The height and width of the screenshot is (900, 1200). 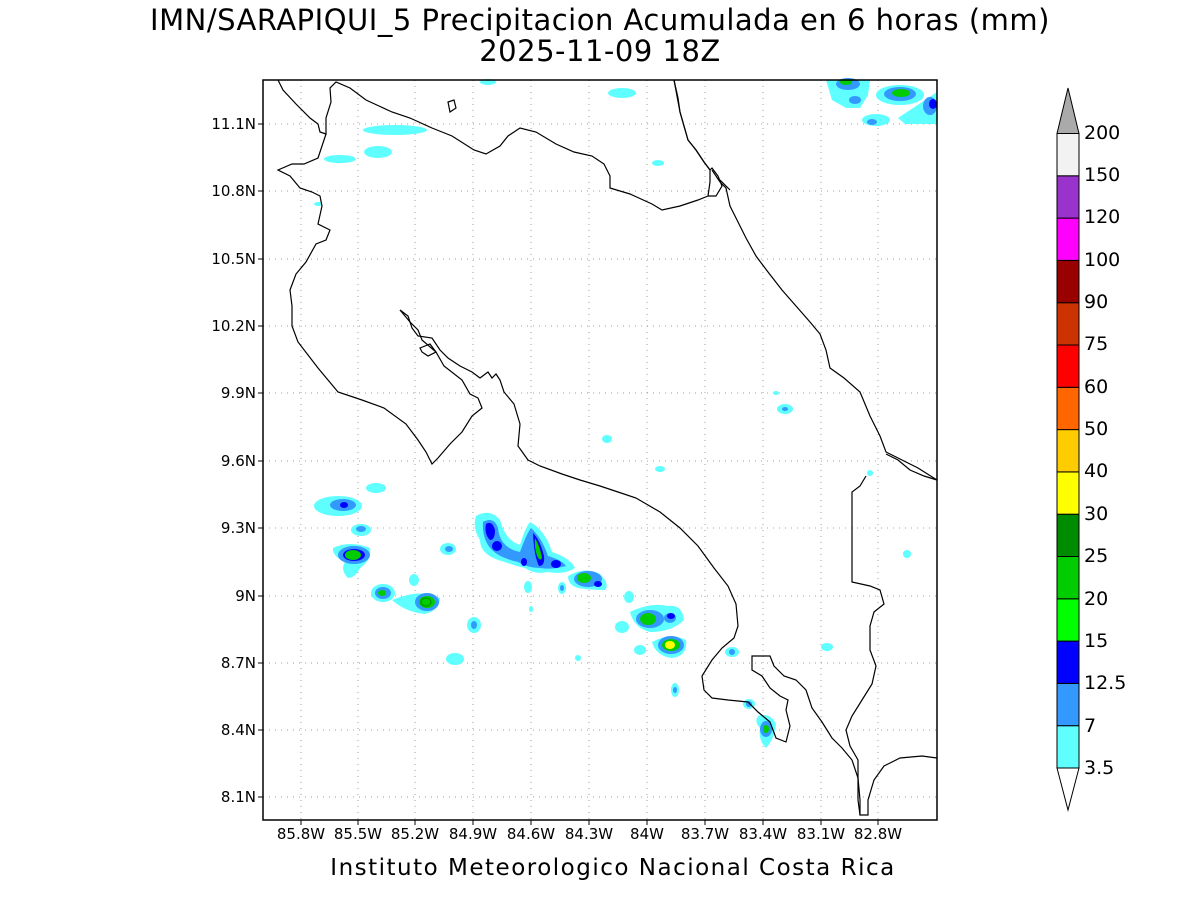 What do you see at coordinates (1096, 641) in the screenshot?
I see `colorbar-label: 15` at bounding box center [1096, 641].